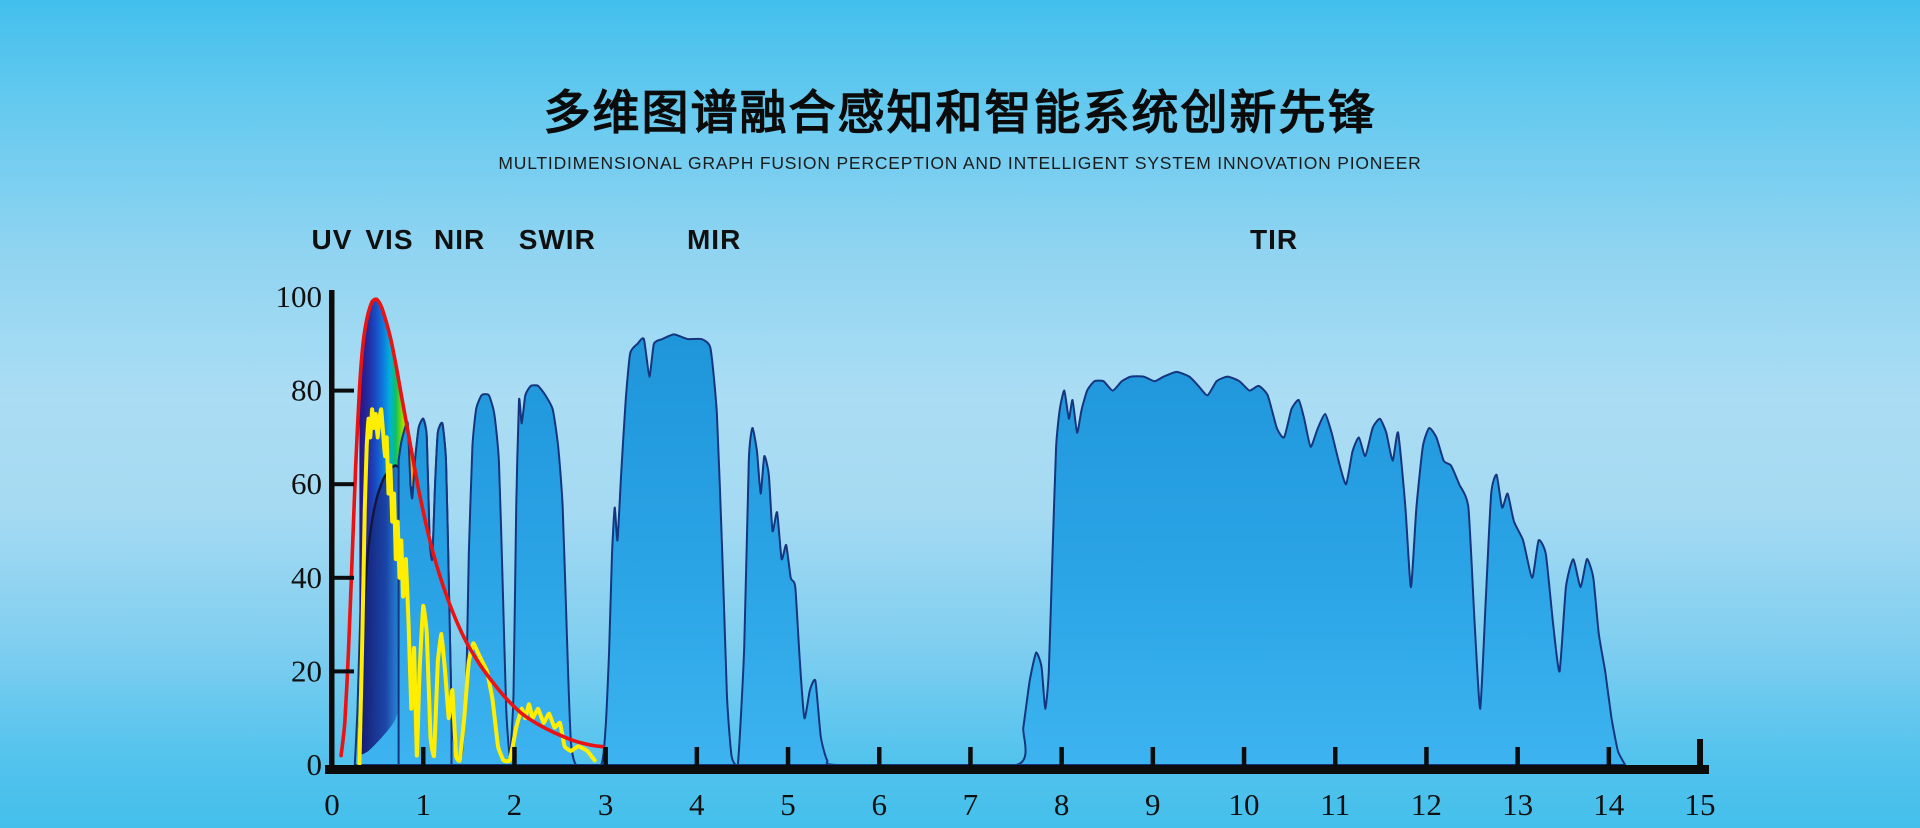  Describe the element at coordinates (714, 239) in the screenshot. I see `band-label-mir: MIR` at that location.